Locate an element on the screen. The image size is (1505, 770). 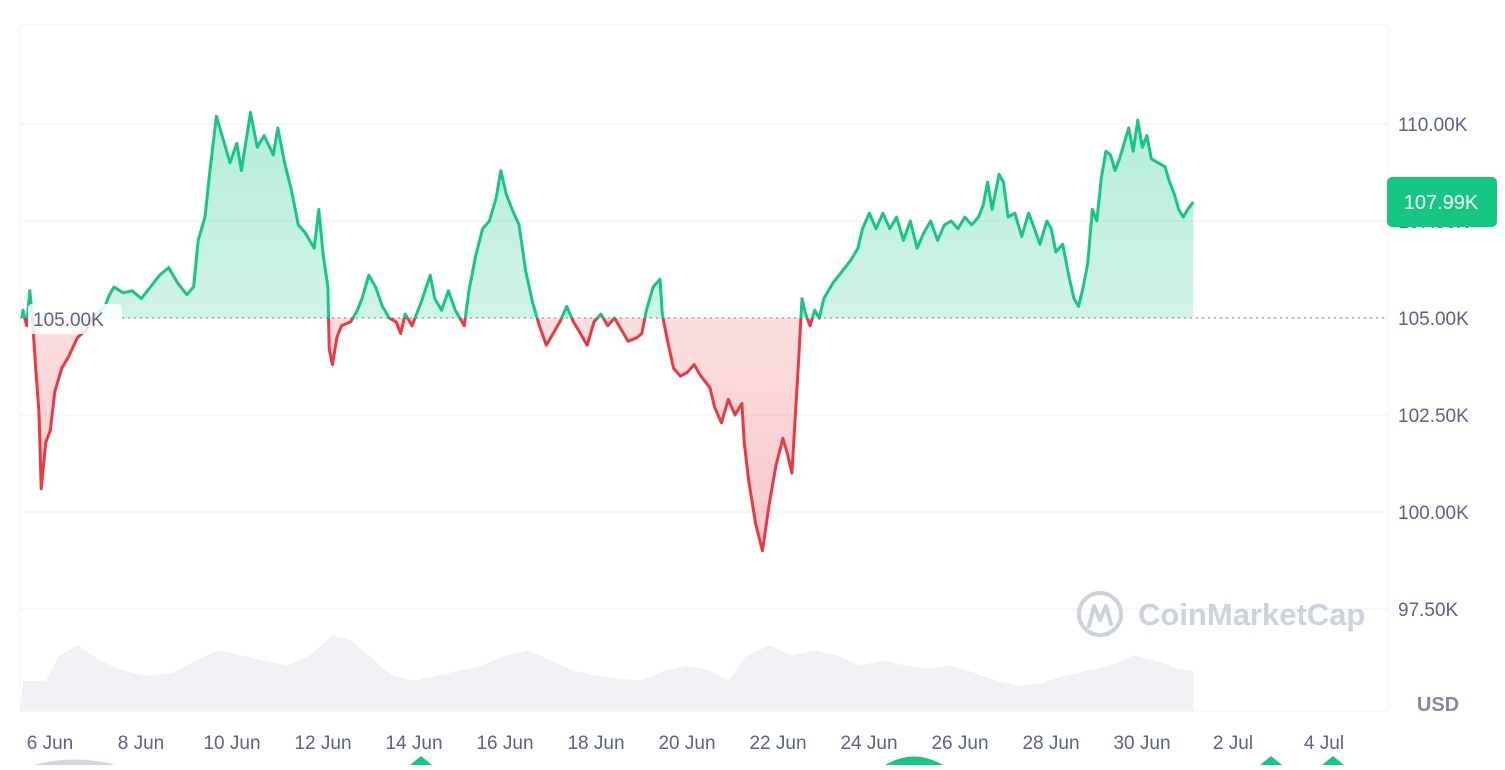
y-tick-label: 110.00K is located at coordinates (1433, 125).